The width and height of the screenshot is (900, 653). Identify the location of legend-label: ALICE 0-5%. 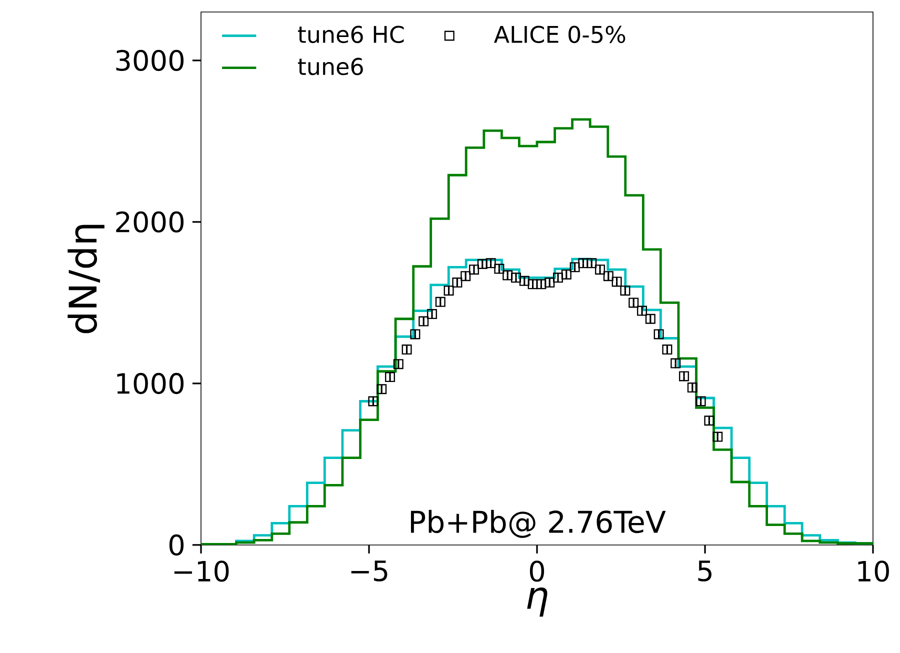
(560, 35).